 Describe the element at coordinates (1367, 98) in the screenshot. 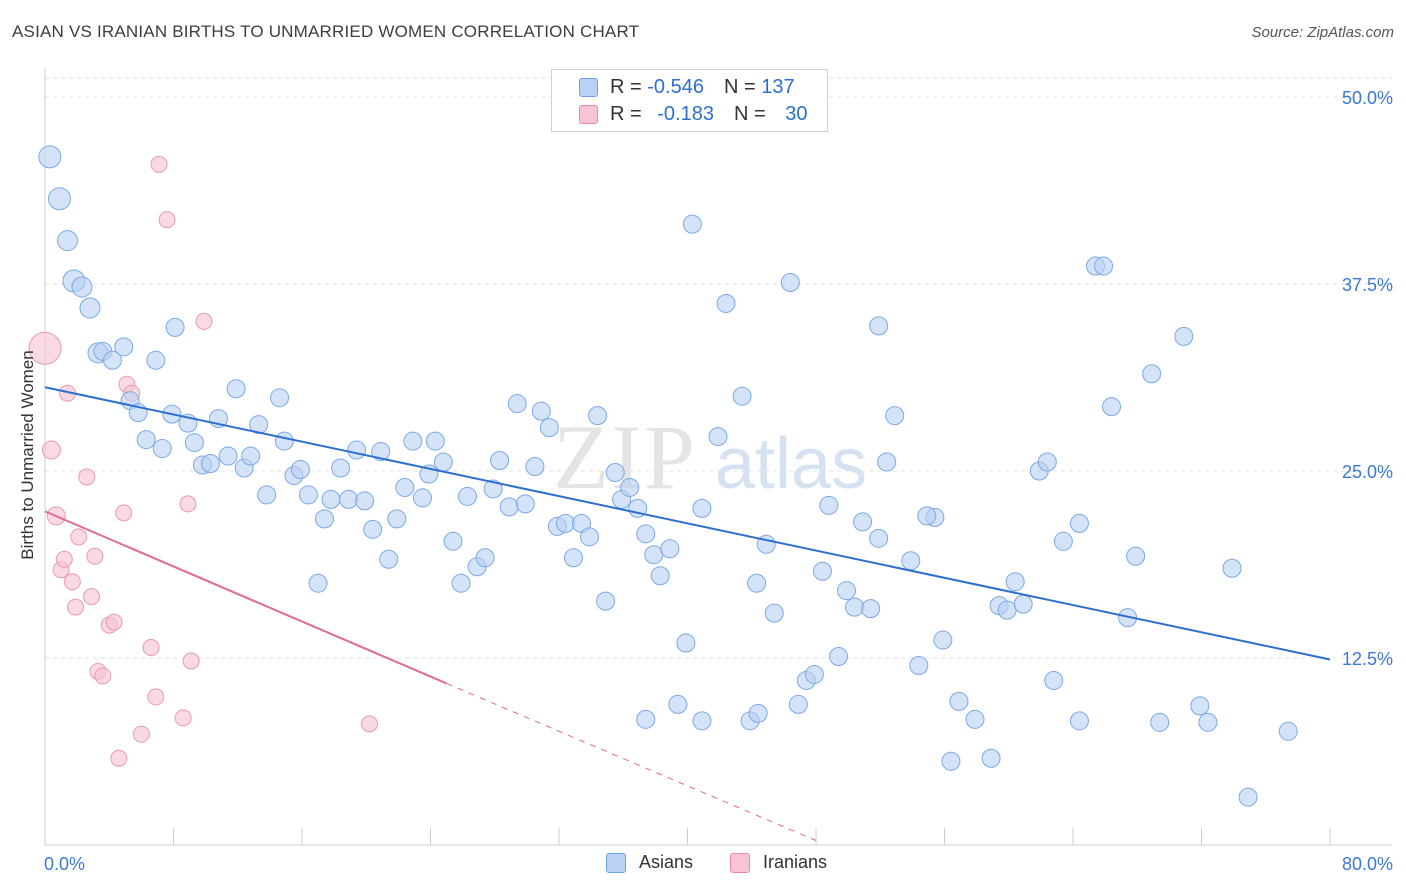

I see `y-tick-label: 50.0%` at that location.